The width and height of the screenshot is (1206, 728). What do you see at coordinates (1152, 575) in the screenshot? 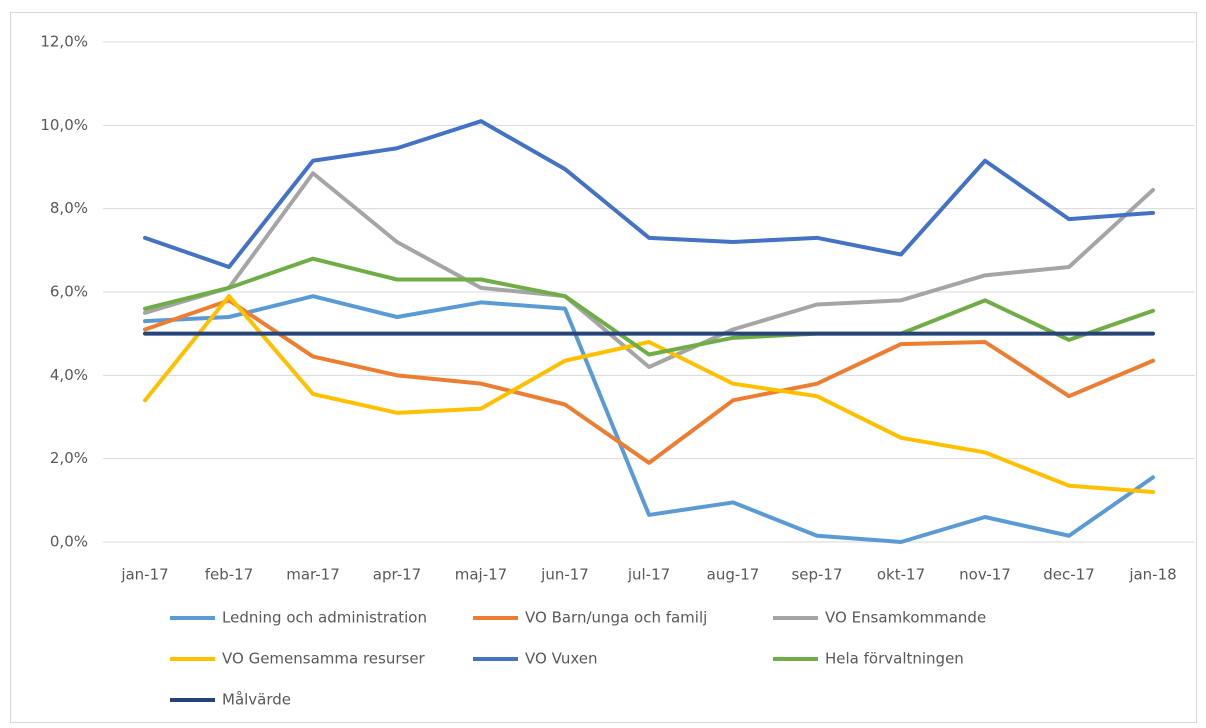
I see `x-tick-label: jan-18` at bounding box center [1152, 575].